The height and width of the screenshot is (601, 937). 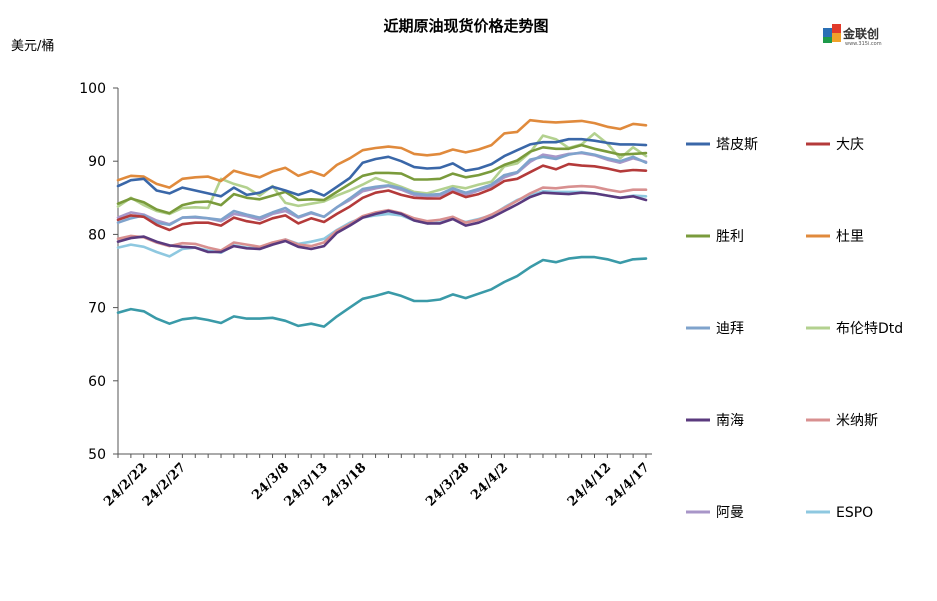 I want to click on x-tick-label: 24/3/28, so click(x=447, y=484).